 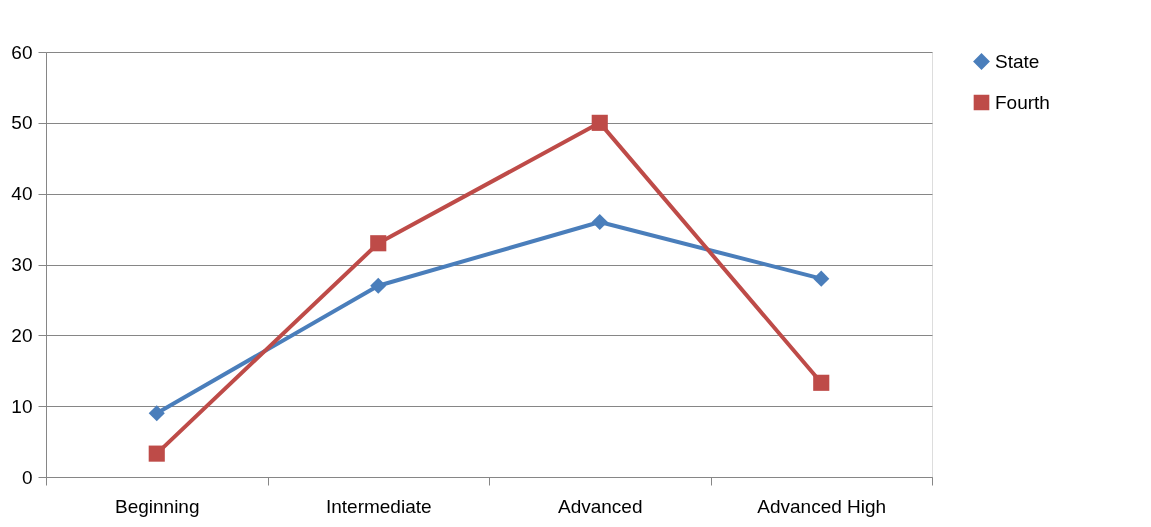 What do you see at coordinates (27, 477) in the screenshot?
I see `y-tick-label: 0` at bounding box center [27, 477].